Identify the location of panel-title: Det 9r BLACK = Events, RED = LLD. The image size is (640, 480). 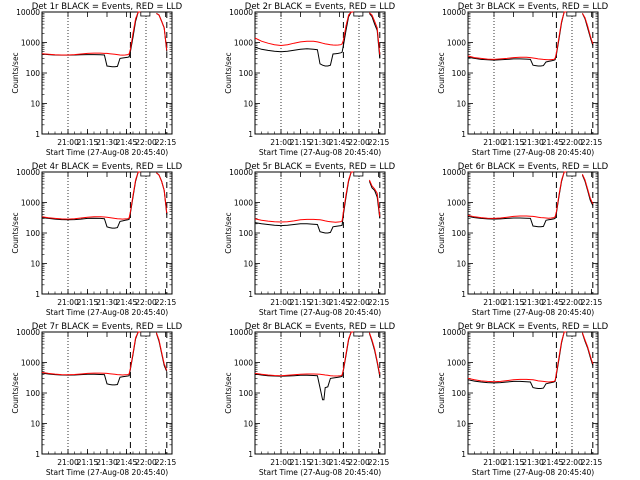
(533, 327).